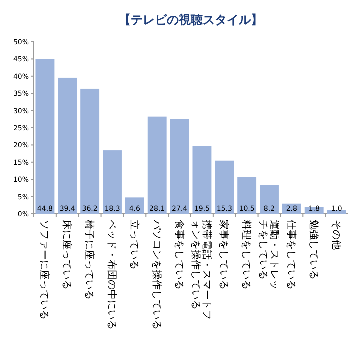 The height and width of the screenshot is (346, 362). What do you see at coordinates (44, 270) in the screenshot?
I see `x-tick-label: ソファーに座っている` at bounding box center [44, 270].